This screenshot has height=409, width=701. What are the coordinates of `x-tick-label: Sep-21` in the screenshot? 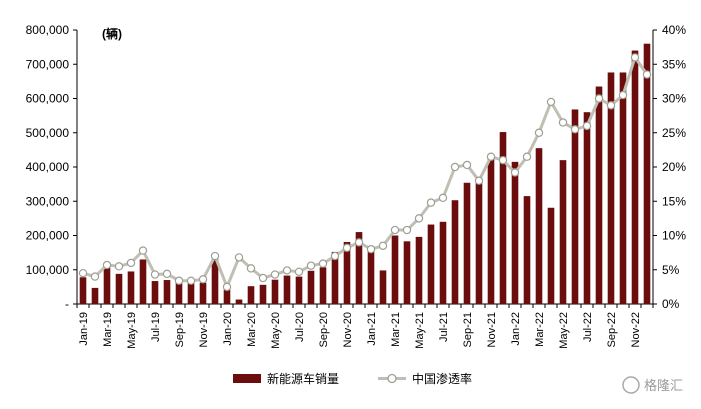 It's located at (468, 329).